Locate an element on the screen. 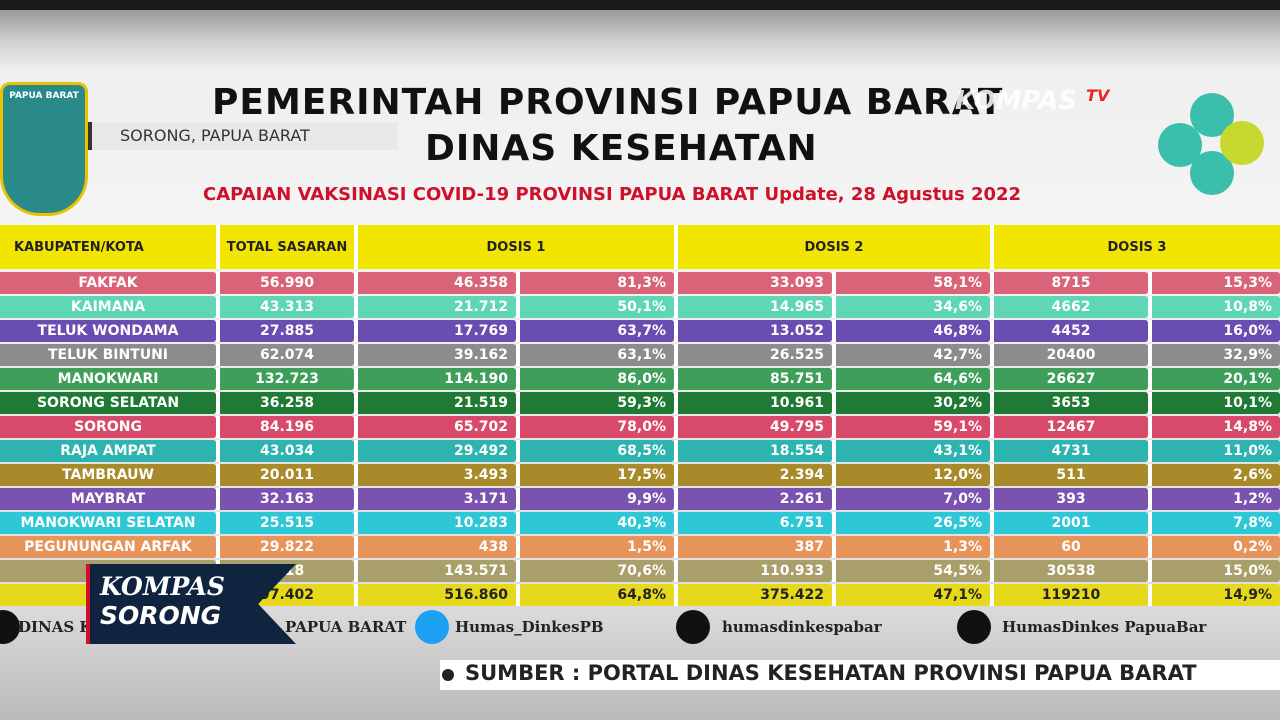 The height and width of the screenshot is (720, 1280). cell-value: 14,8% is located at coordinates (1214, 427).